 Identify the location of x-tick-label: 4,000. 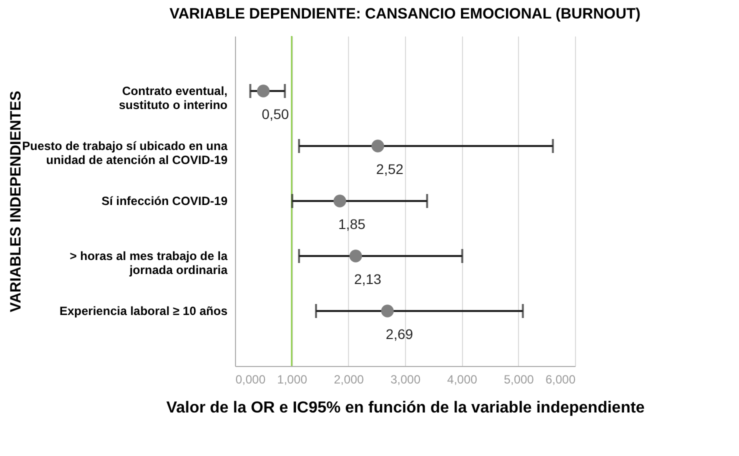
(462, 379).